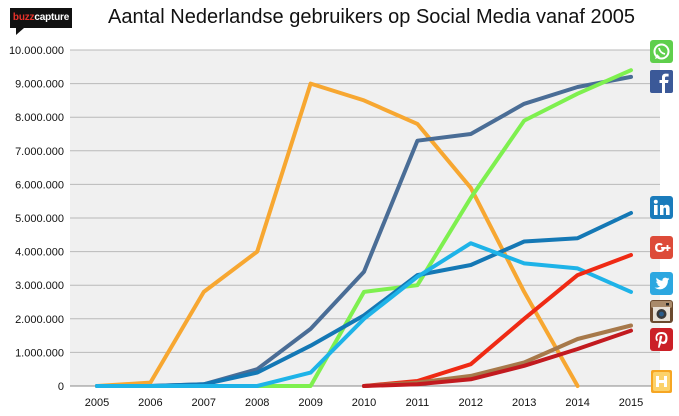  I want to click on pinterest-icon, so click(661, 339).